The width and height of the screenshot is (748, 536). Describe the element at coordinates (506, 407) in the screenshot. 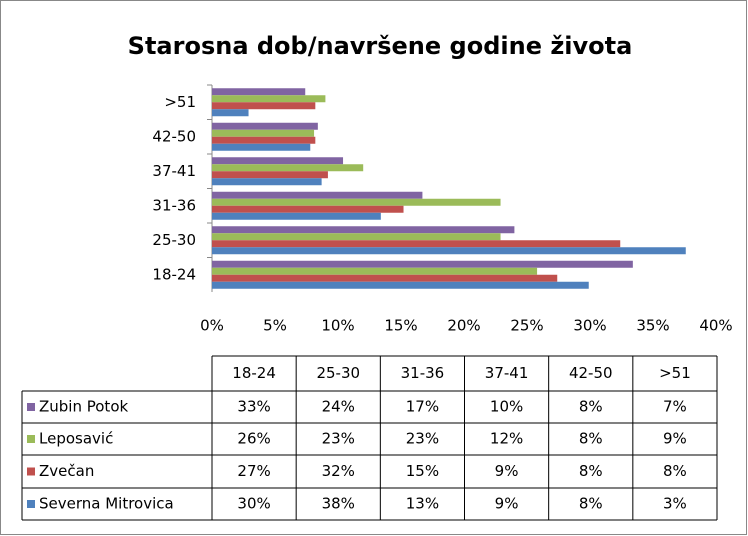

I see `table-value: 10%` at that location.